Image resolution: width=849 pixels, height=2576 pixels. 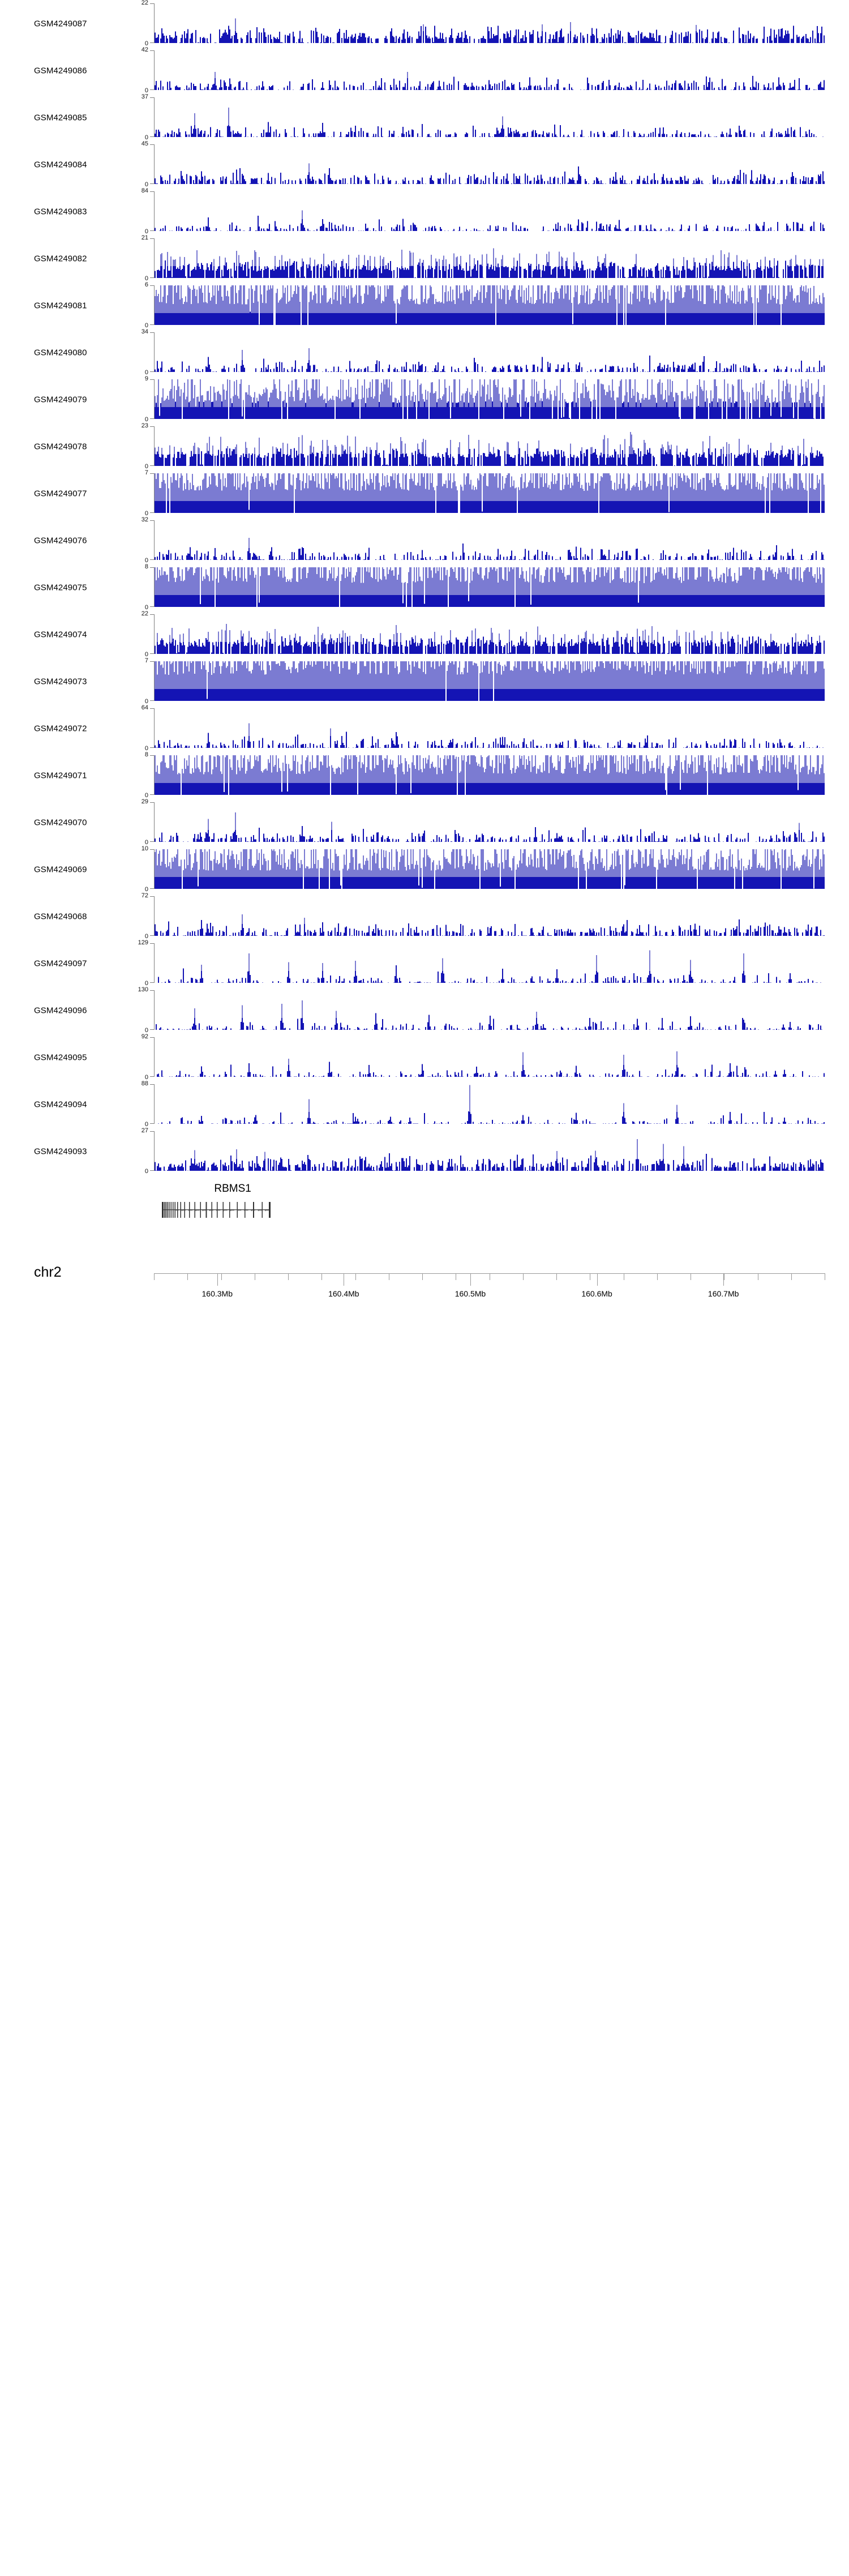 I want to click on coverage-track-row: GSM4249077 7 0, so click(x=424, y=493).